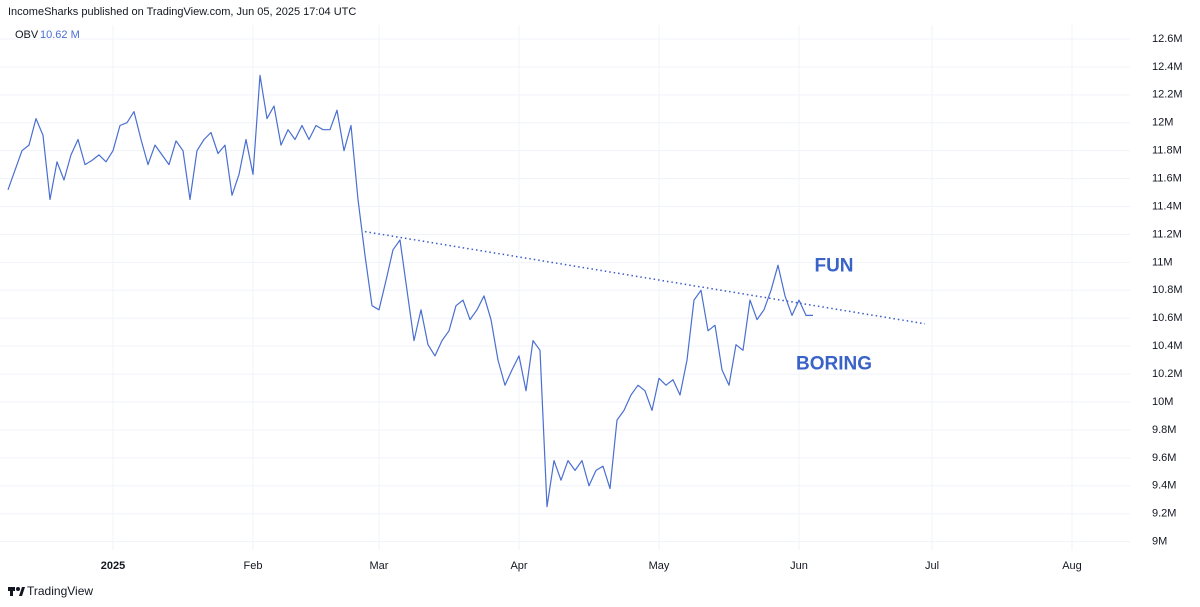 This screenshot has height=607, width=1200. Describe the element at coordinates (1167, 346) in the screenshot. I see `y-tick-label: 10.4M` at that location.